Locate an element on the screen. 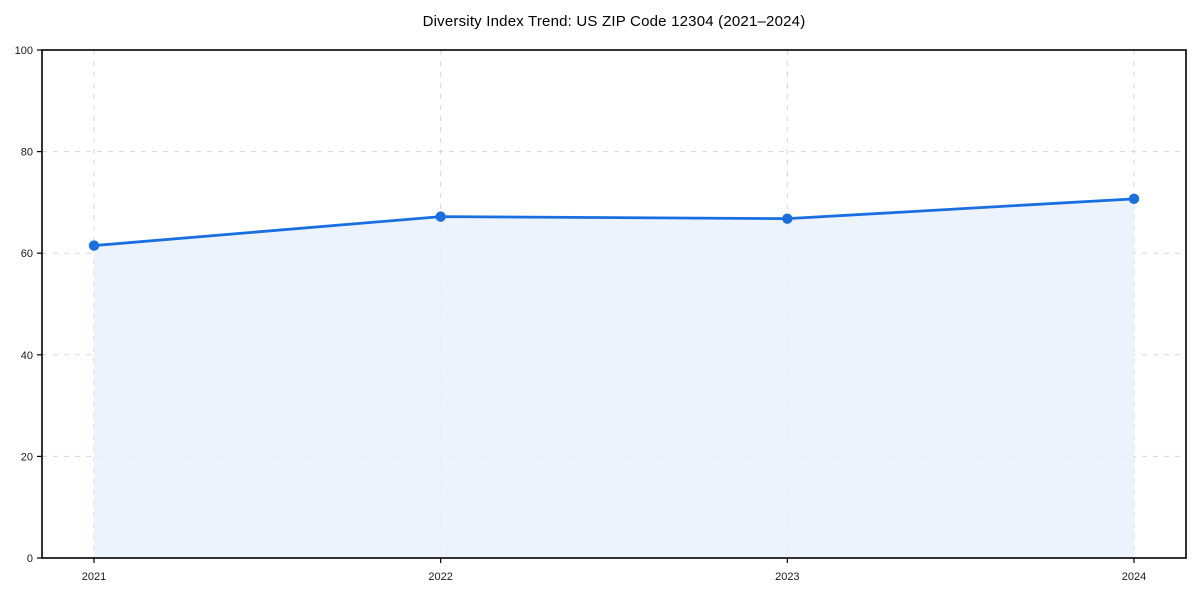 The width and height of the screenshot is (1200, 600). x-tick-label-2022: 2022 is located at coordinates (440, 577).